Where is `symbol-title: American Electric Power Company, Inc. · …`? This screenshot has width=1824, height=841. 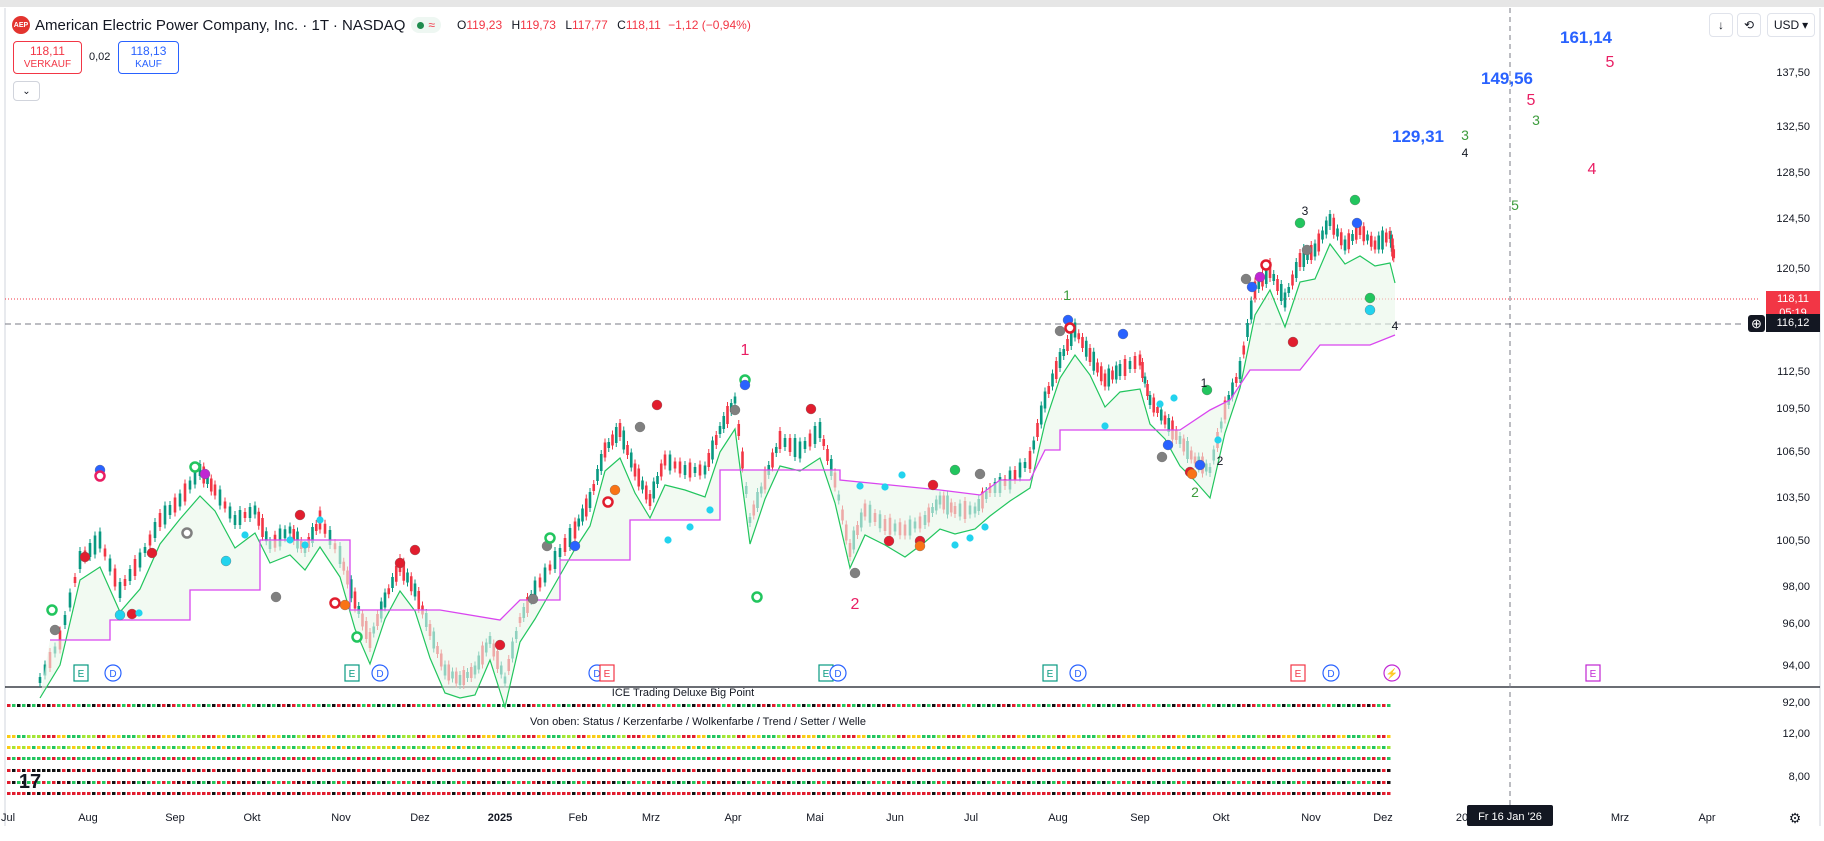 symbol-title: American Electric Power Company, Inc. · … is located at coordinates (220, 25).